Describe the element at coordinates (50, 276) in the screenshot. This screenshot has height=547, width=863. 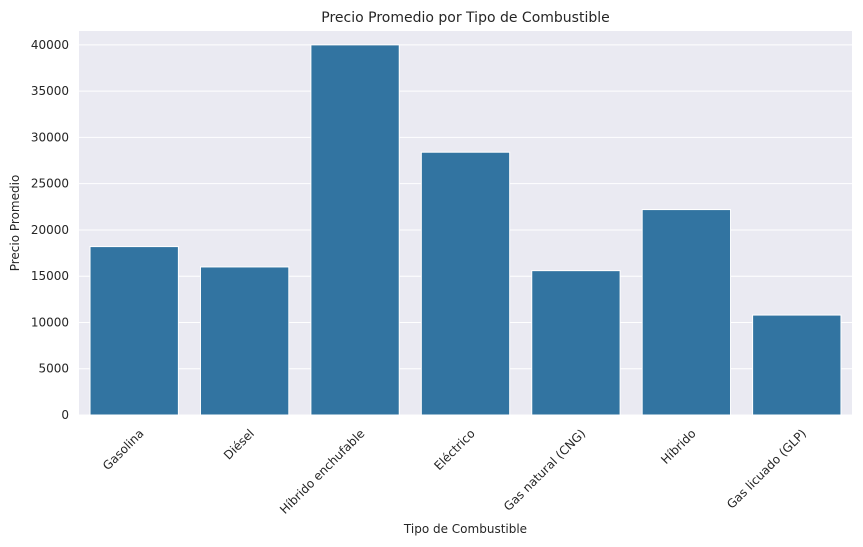
I see `y-tick-label: 15000` at that location.